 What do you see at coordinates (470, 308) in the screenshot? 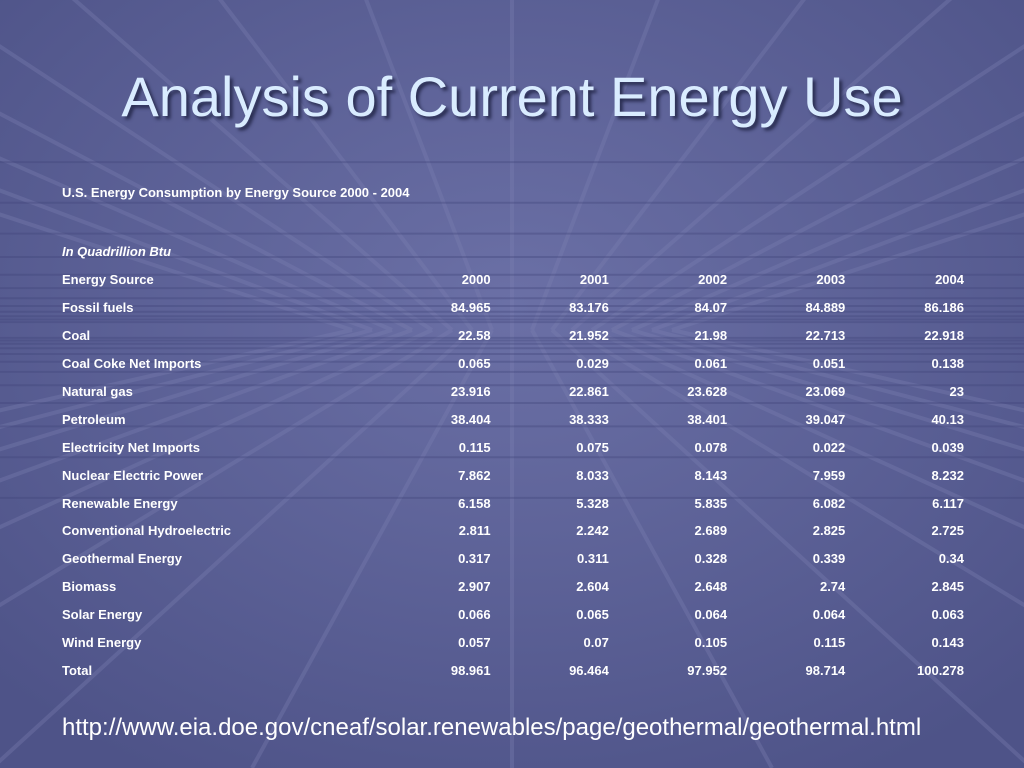
I see `value-cell: 84.965` at bounding box center [470, 308].